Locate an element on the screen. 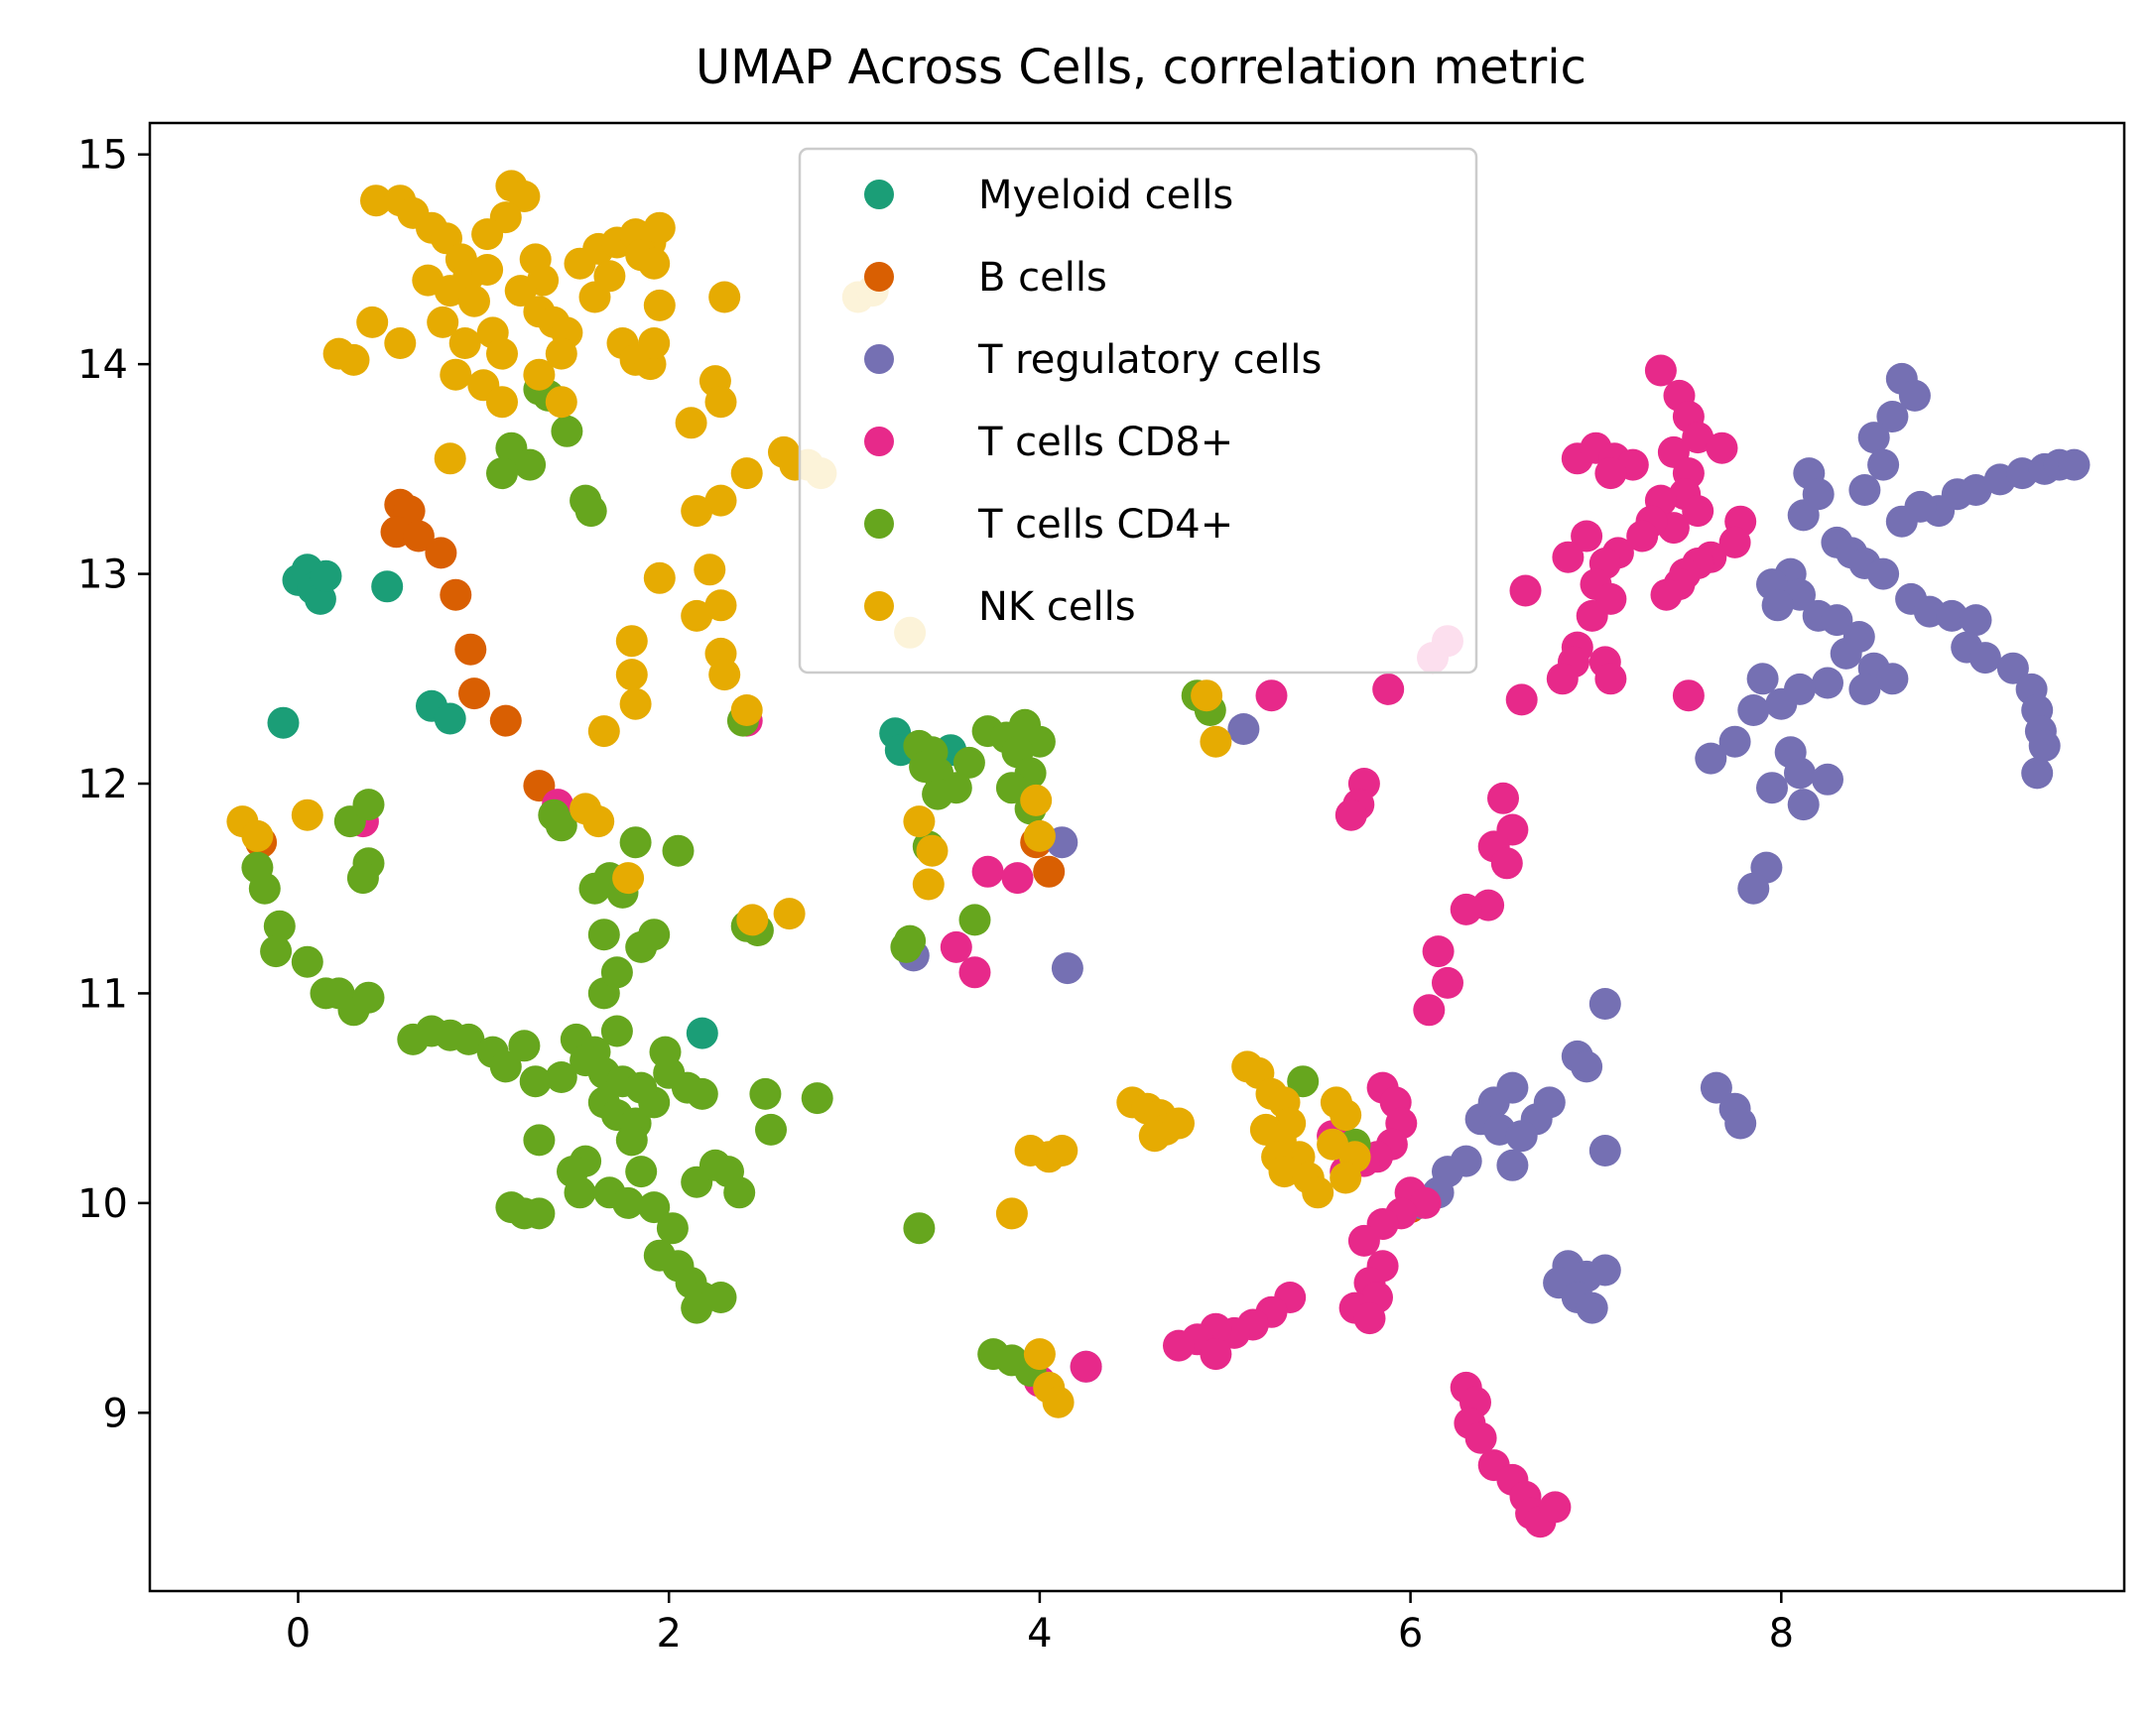 The image size is (2156, 1720). legend-label-2: T regulatory cells is located at coordinates (1149, 360).